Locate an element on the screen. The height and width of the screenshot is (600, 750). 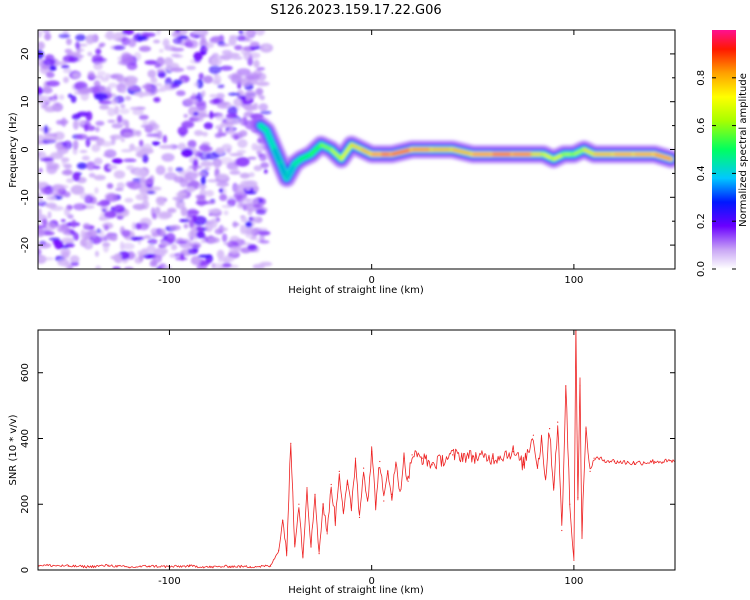
snr-x-tick-label: -100 is located at coordinates (169, 581).